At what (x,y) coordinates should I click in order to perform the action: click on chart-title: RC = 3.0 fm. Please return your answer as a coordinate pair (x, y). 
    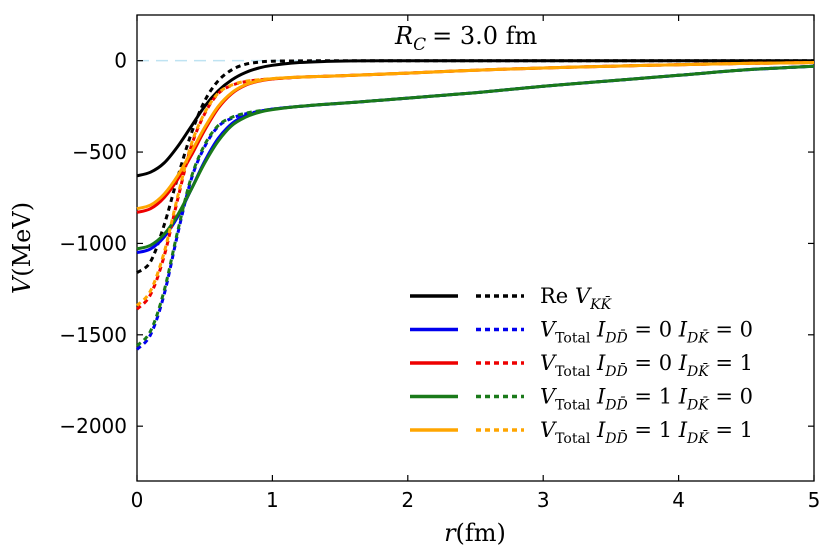
    Looking at the image, I should click on (466, 38).